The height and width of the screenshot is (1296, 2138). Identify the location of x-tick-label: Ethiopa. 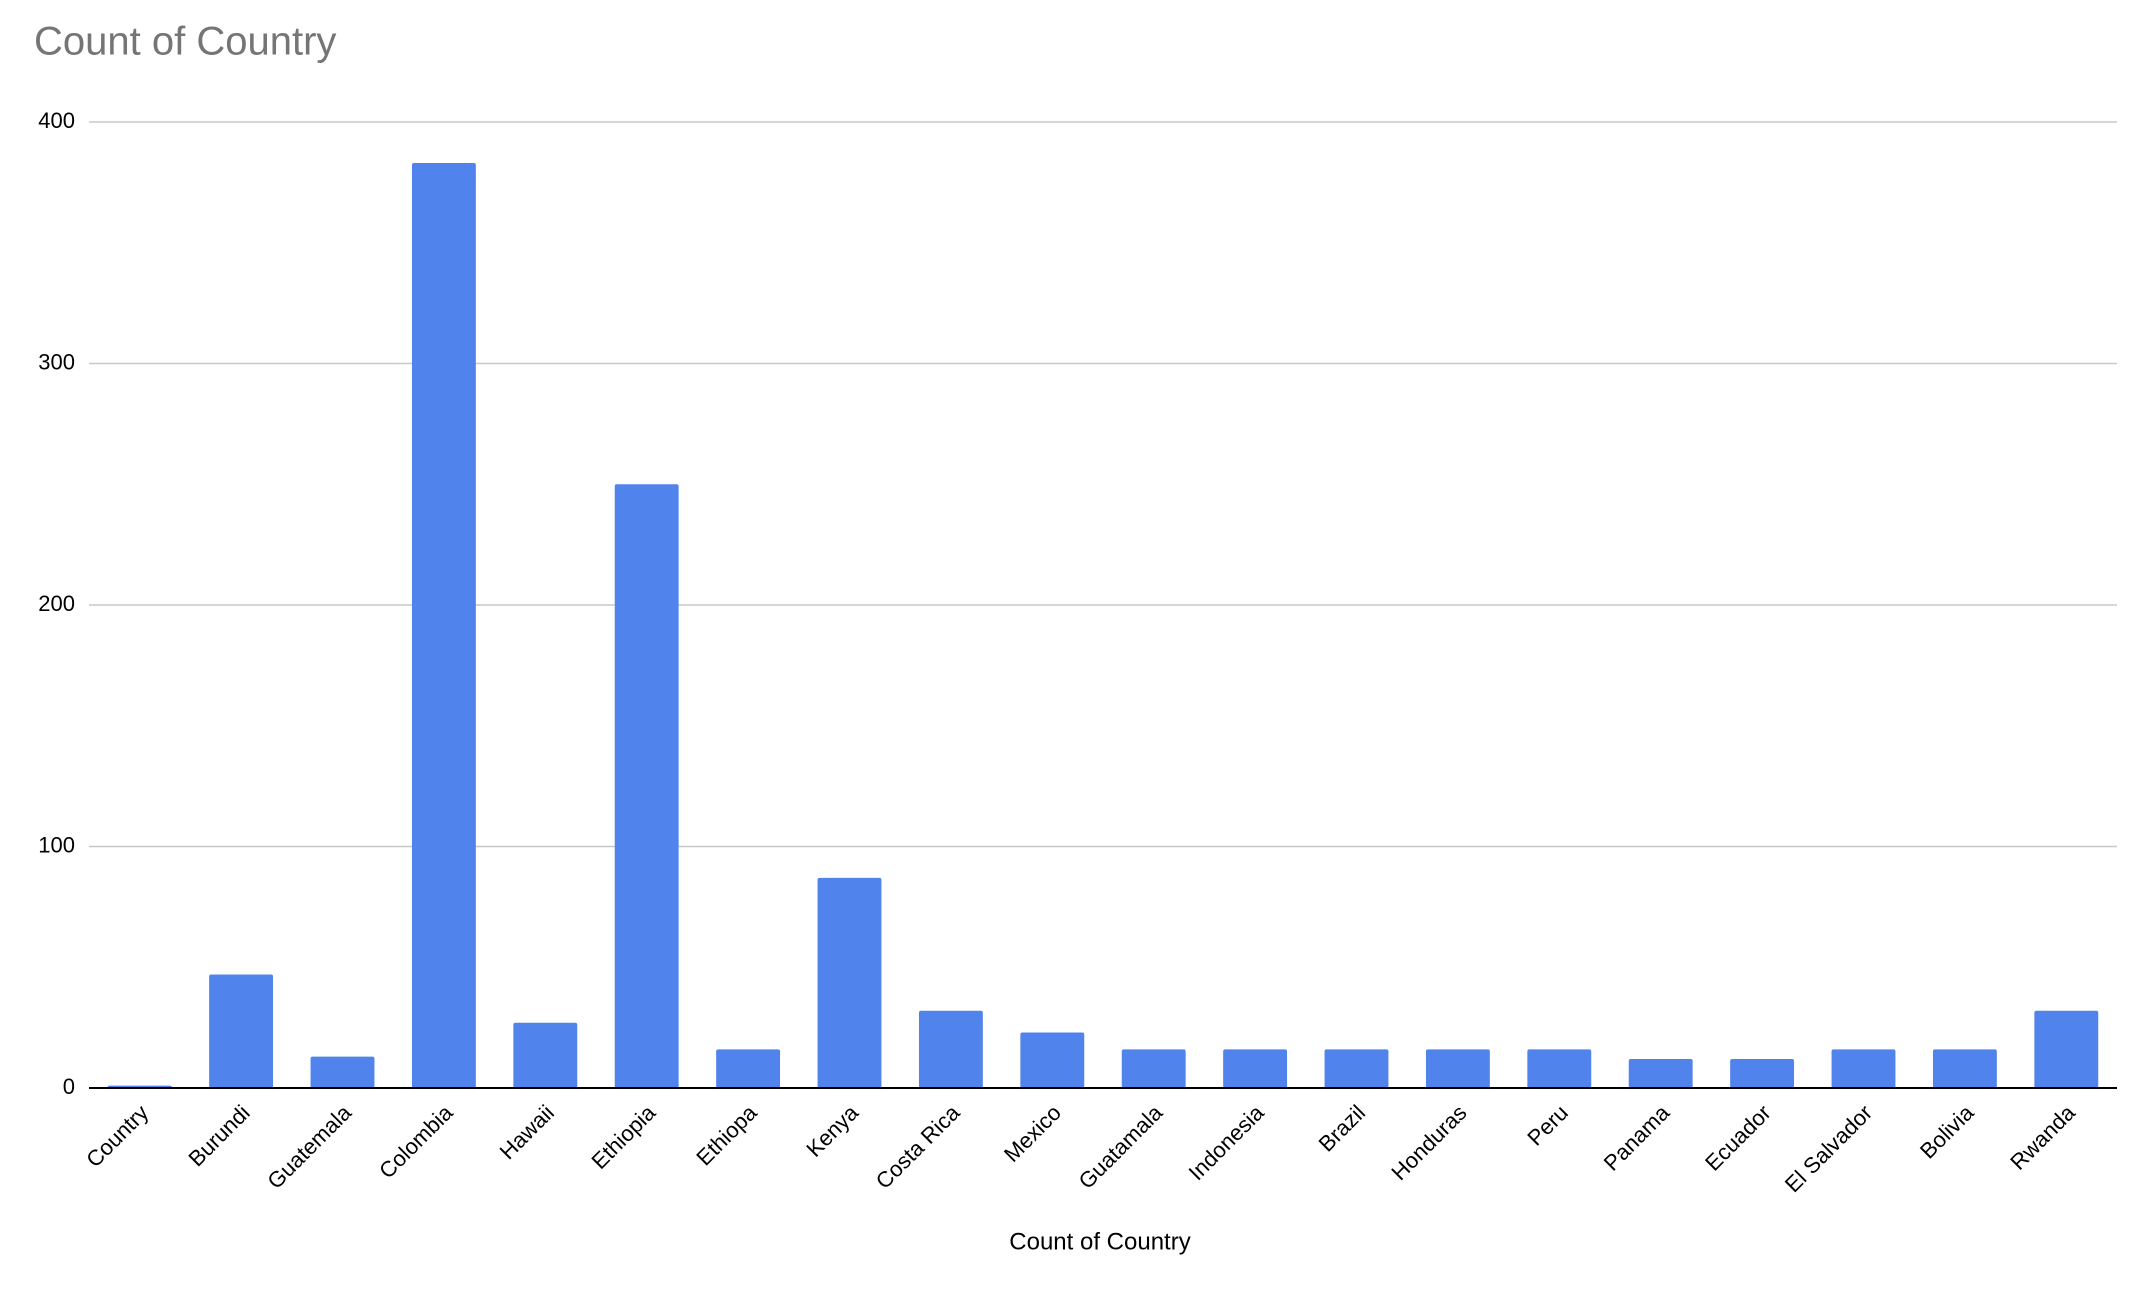
(726, 1134).